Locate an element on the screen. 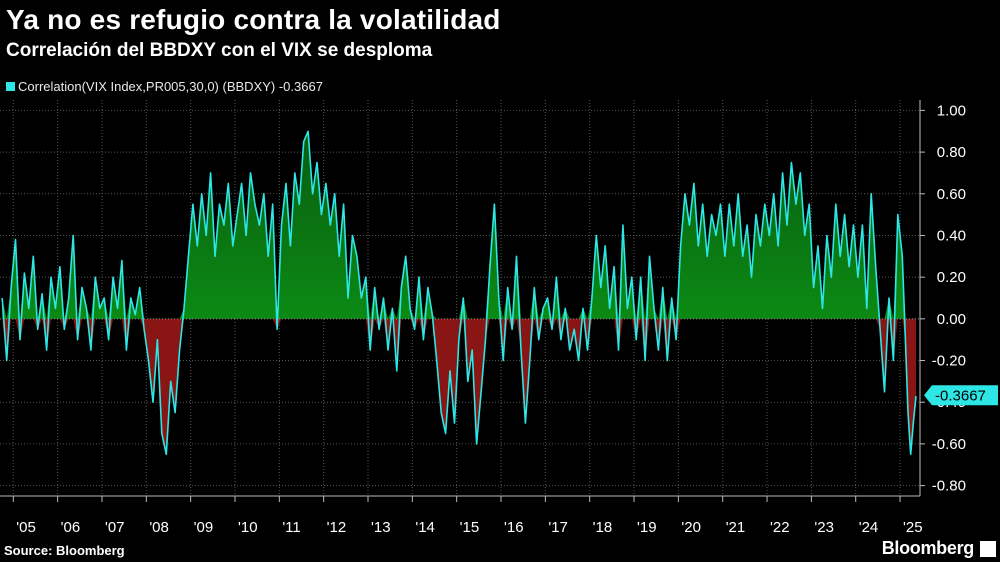 This screenshot has height=562, width=1000. x-tick-label: '16 is located at coordinates (514, 527).